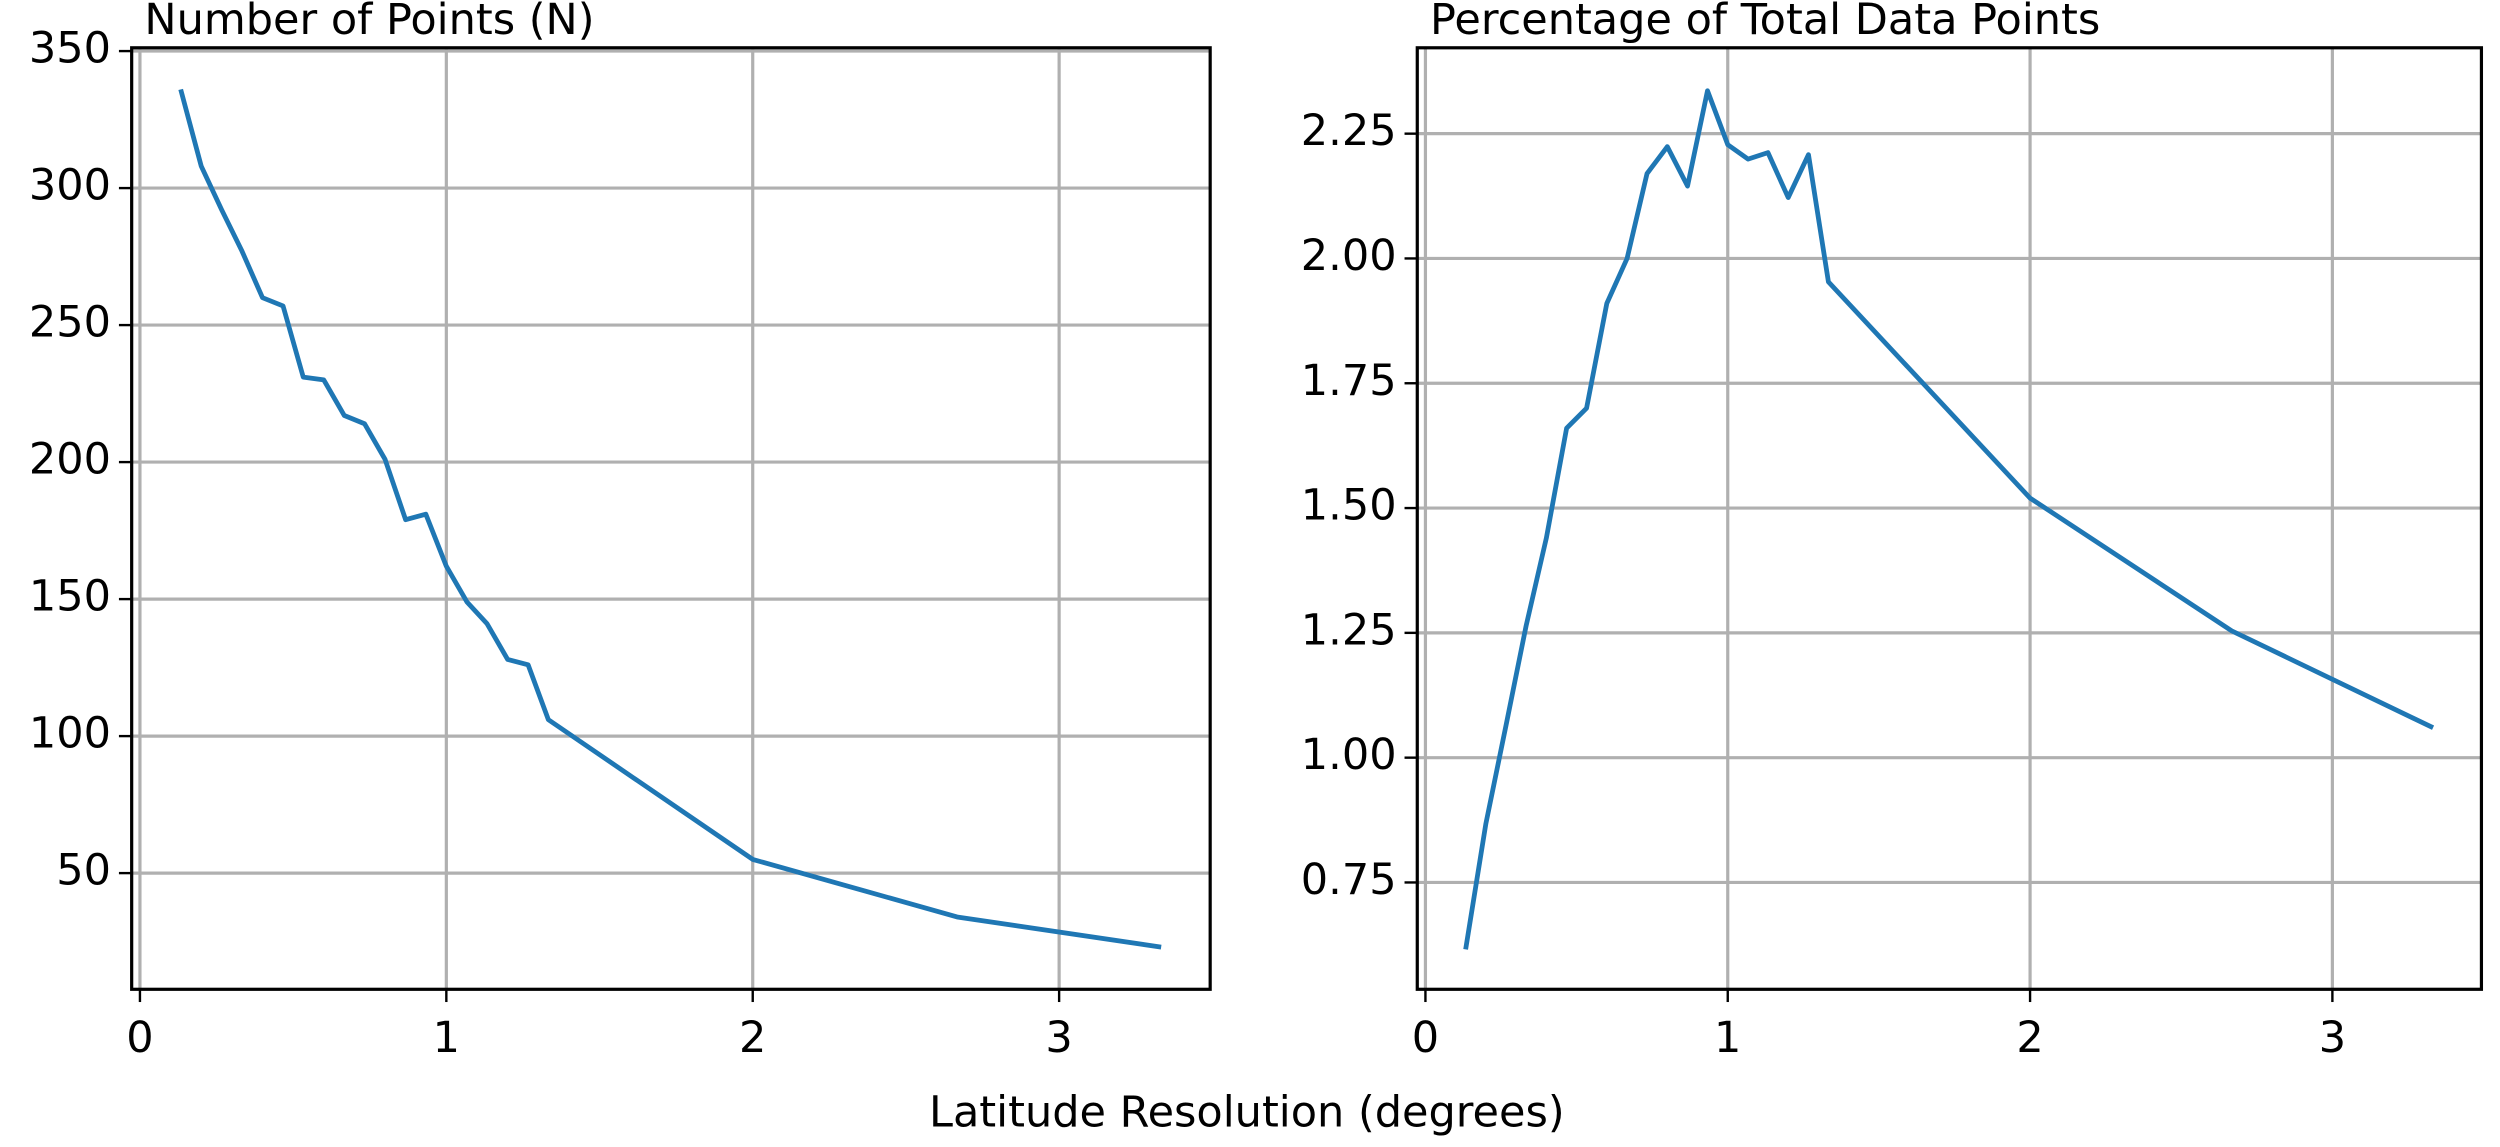  What do you see at coordinates (1247, 1113) in the screenshot?
I see `x-axis-label: Latitude Resolution (degrees)` at bounding box center [1247, 1113].